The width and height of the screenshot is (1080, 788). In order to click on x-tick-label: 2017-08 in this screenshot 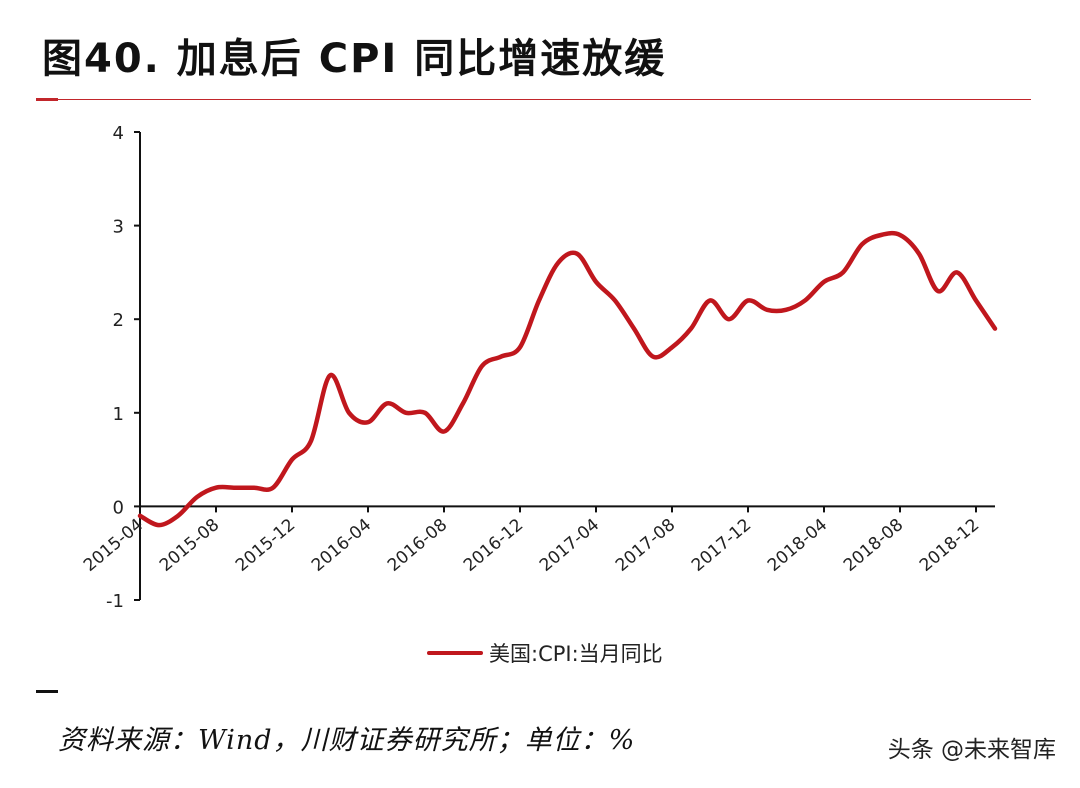, I will do `click(645, 545)`.